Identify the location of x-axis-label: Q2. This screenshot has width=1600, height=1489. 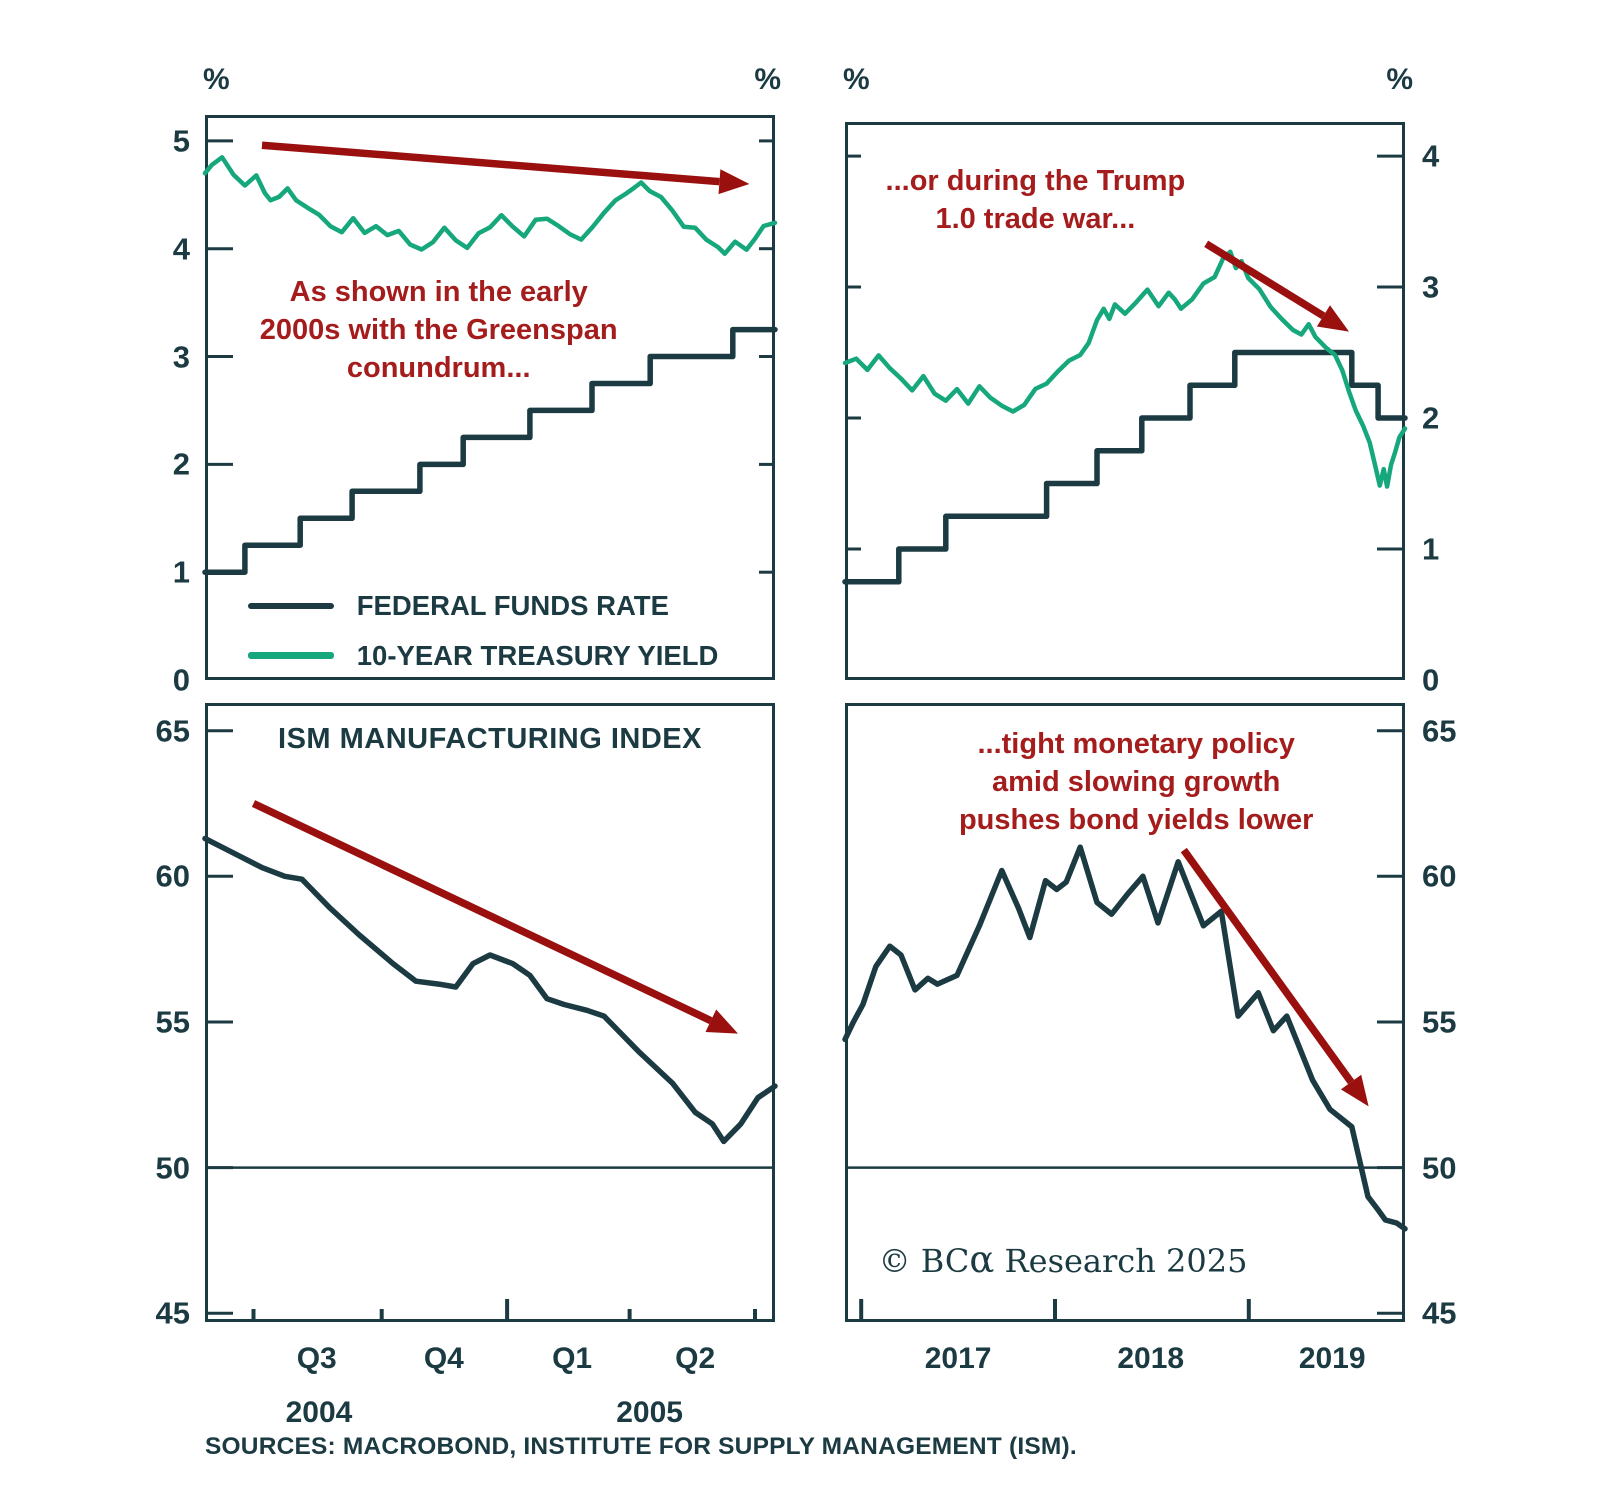
(695, 1358).